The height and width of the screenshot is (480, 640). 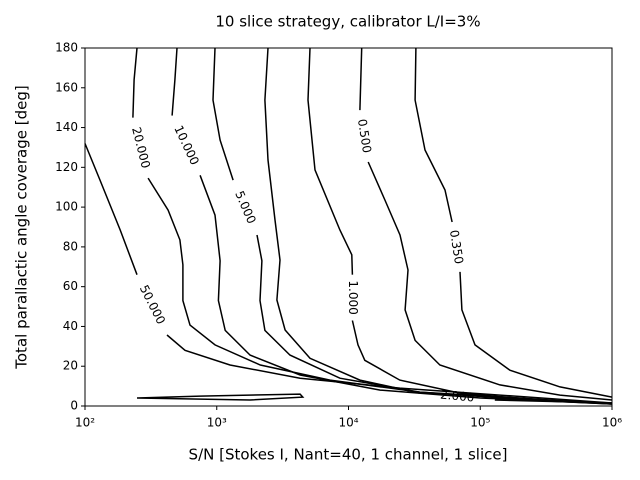 I want to click on y-tick-label: 140, so click(x=66, y=127).